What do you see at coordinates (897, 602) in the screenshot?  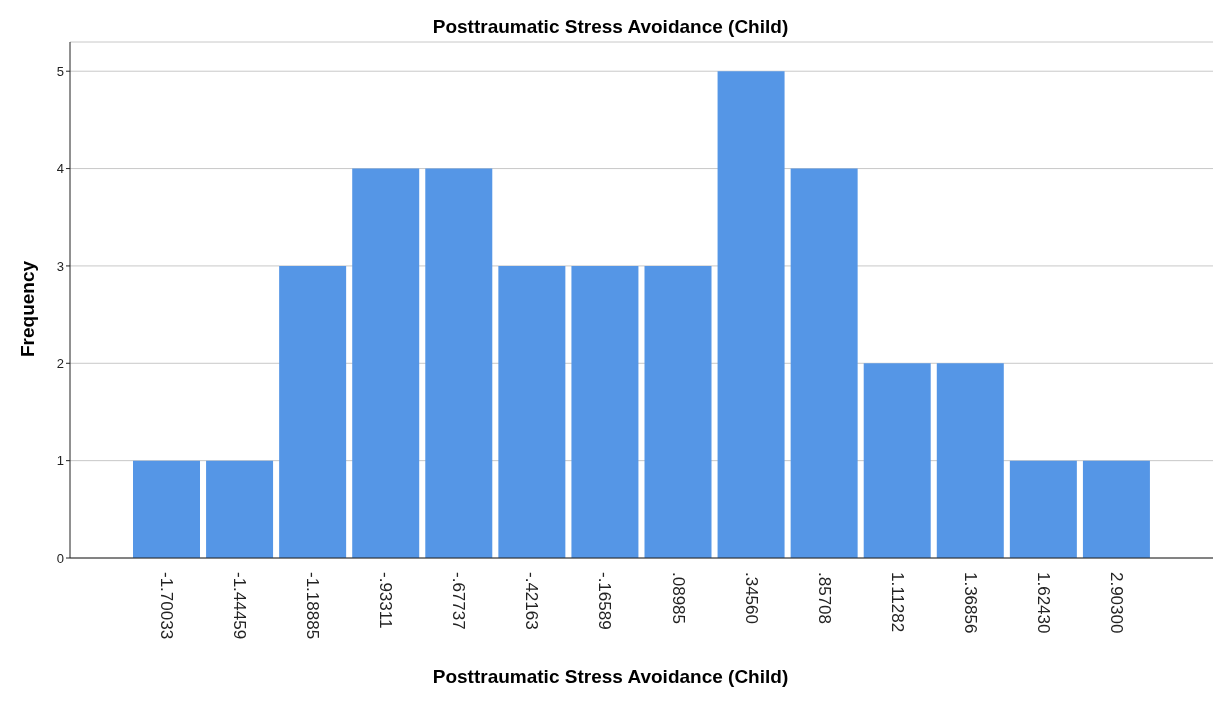 I see `x-tick-label: 1.11282` at bounding box center [897, 602].